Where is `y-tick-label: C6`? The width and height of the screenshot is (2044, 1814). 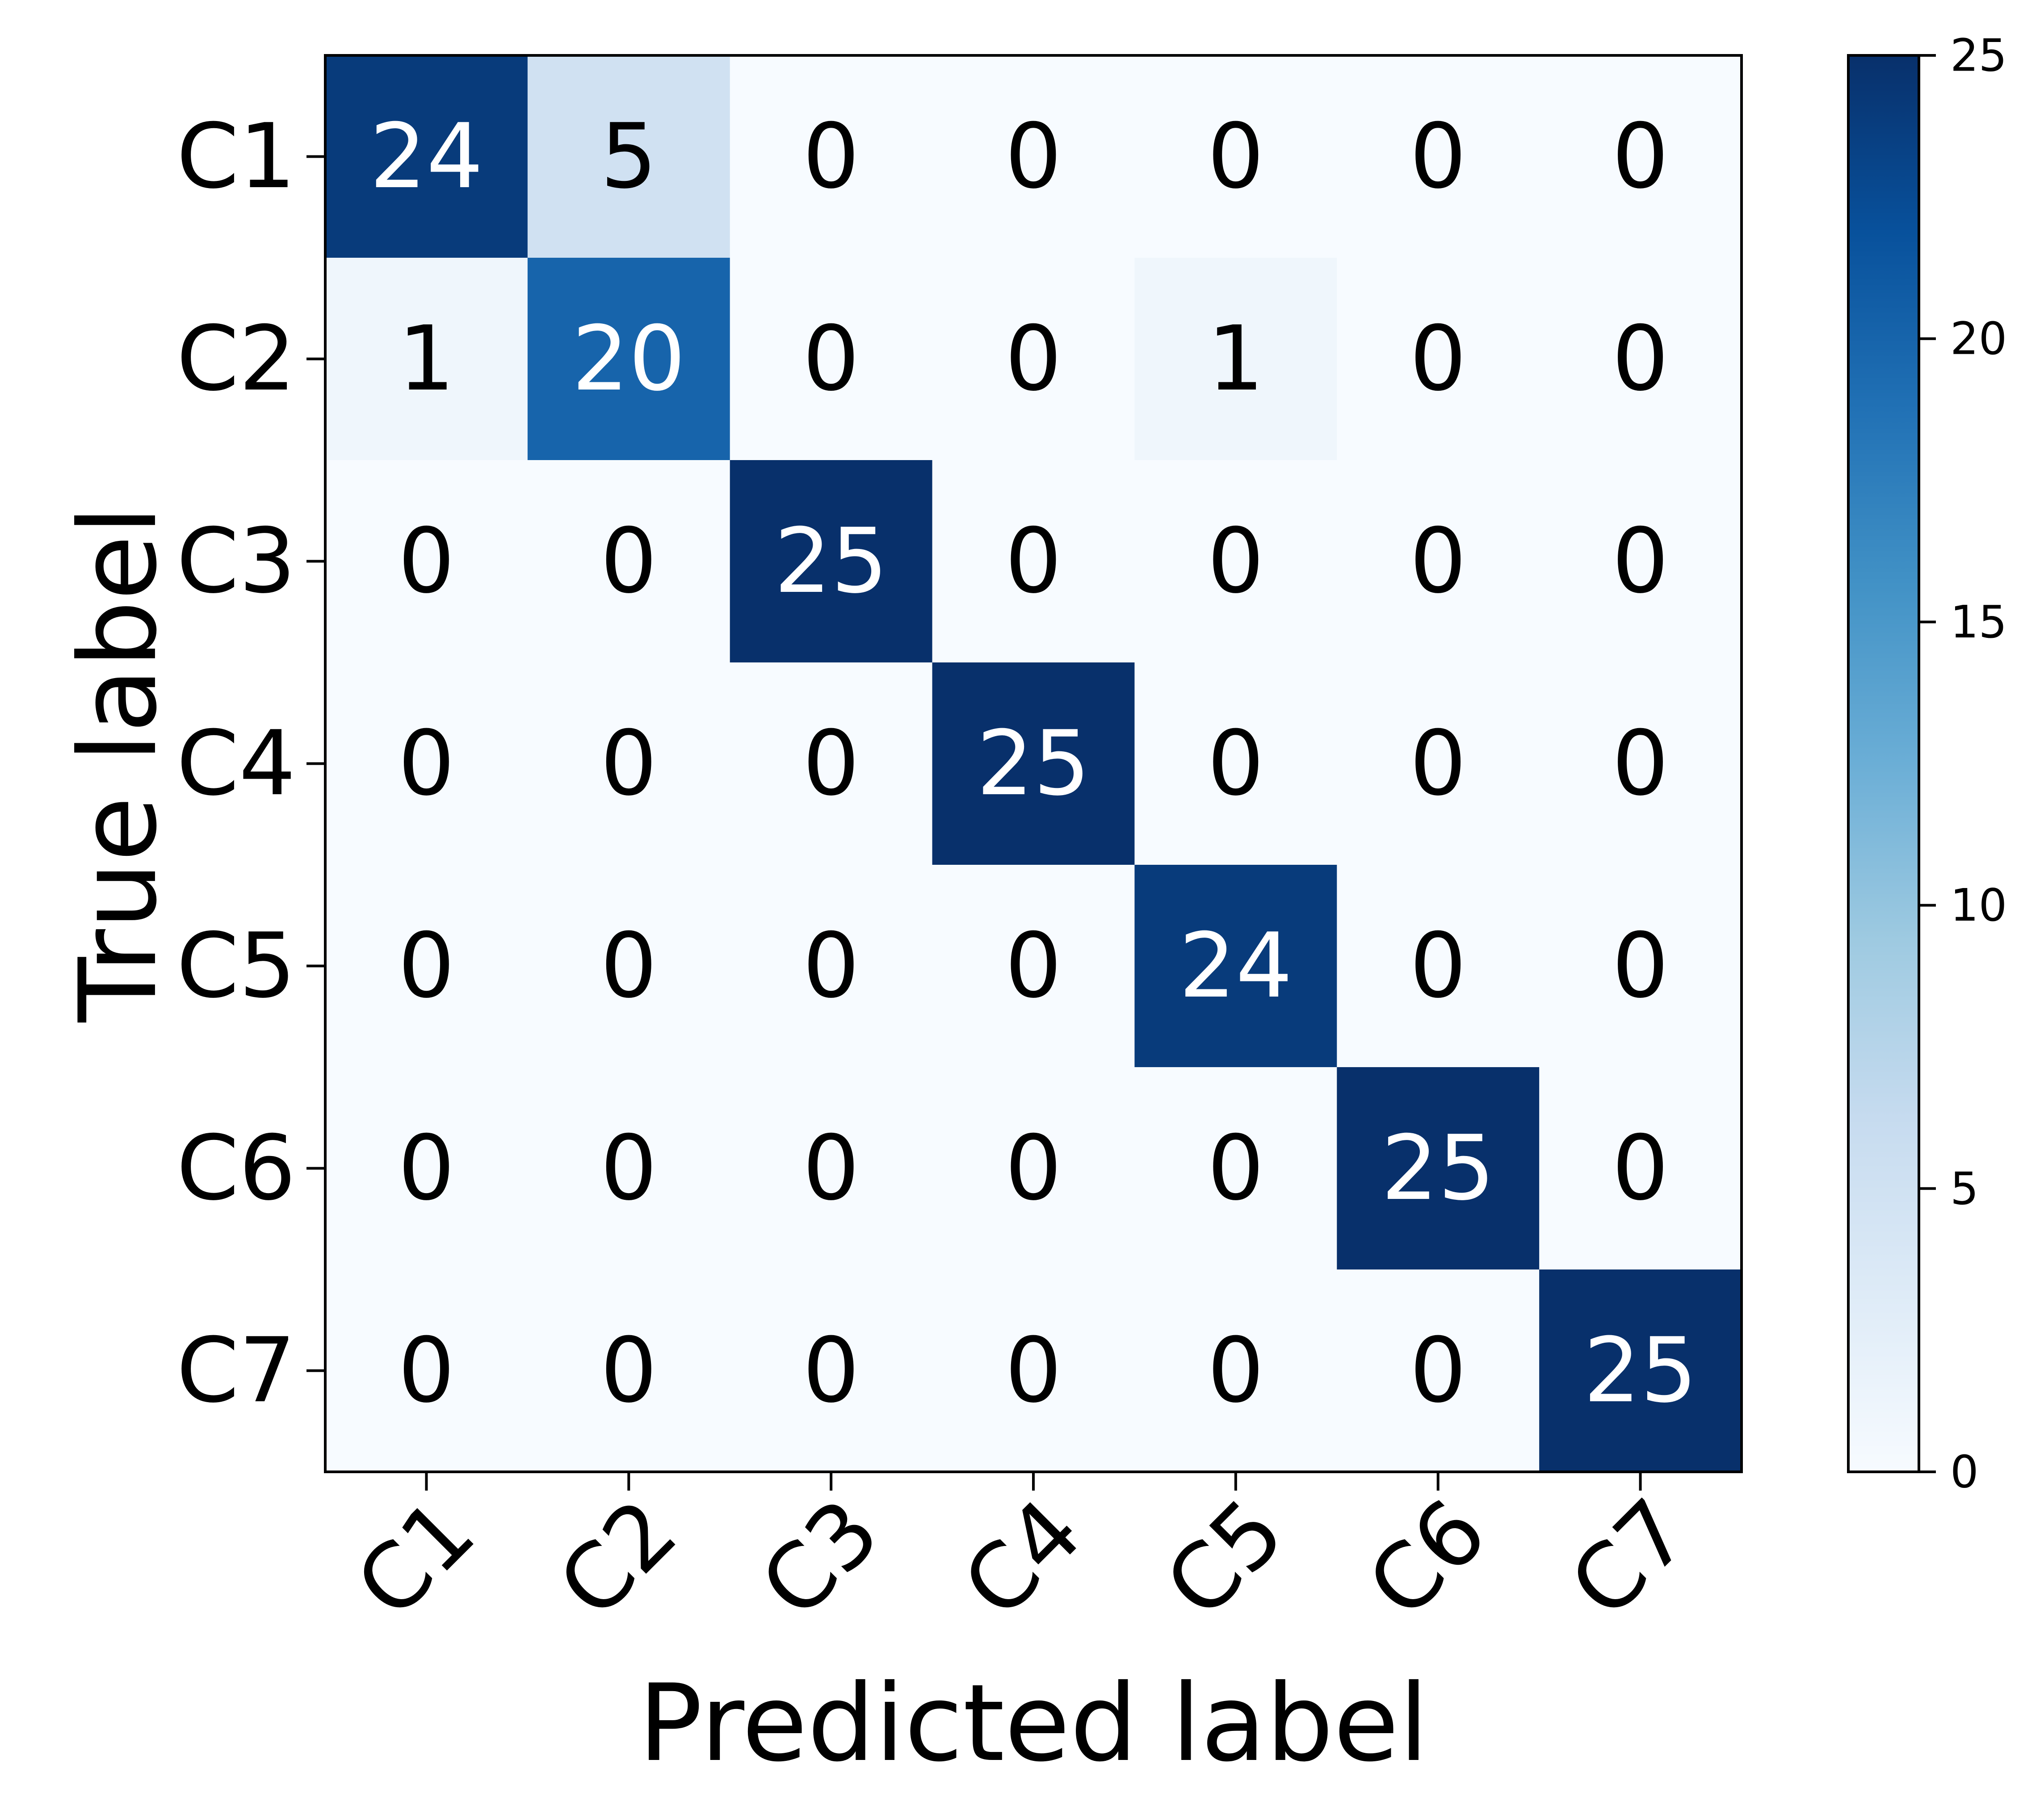
y-tick-label: C6 is located at coordinates (236, 1168).